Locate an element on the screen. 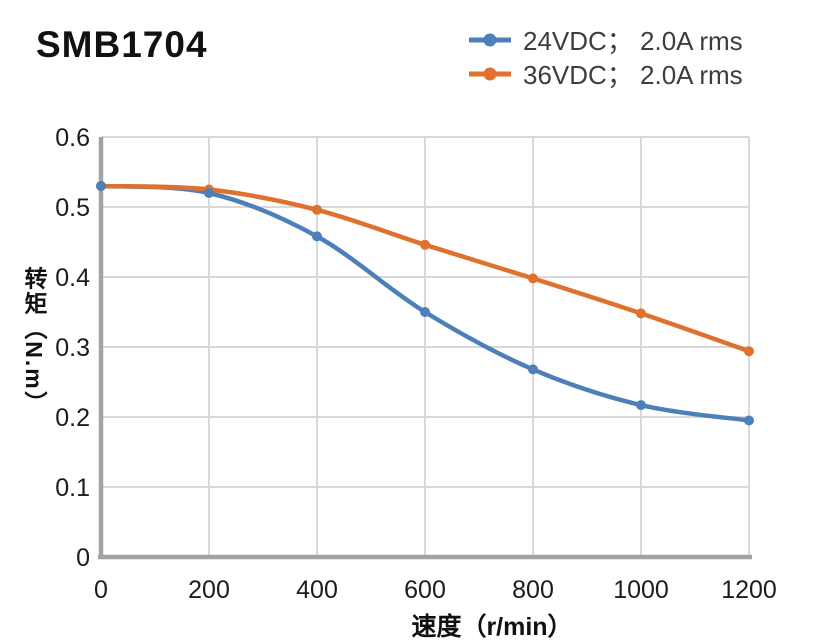 Image resolution: width=831 pixels, height=640 pixels. y-tick-label: 0.4 is located at coordinates (72, 278).